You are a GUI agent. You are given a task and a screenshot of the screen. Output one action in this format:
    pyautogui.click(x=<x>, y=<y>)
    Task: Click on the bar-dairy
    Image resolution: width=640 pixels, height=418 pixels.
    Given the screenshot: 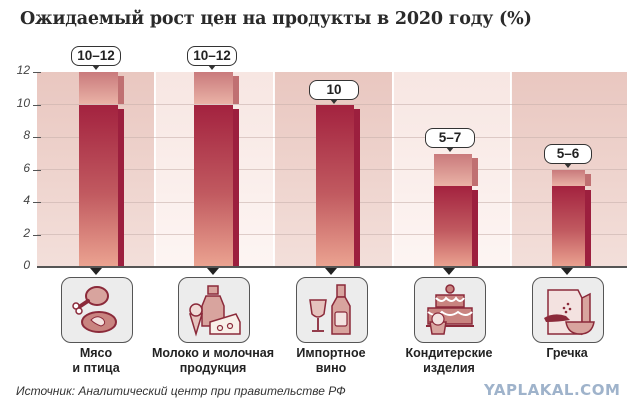 What is the action you would take?
    pyautogui.click(x=217, y=169)
    